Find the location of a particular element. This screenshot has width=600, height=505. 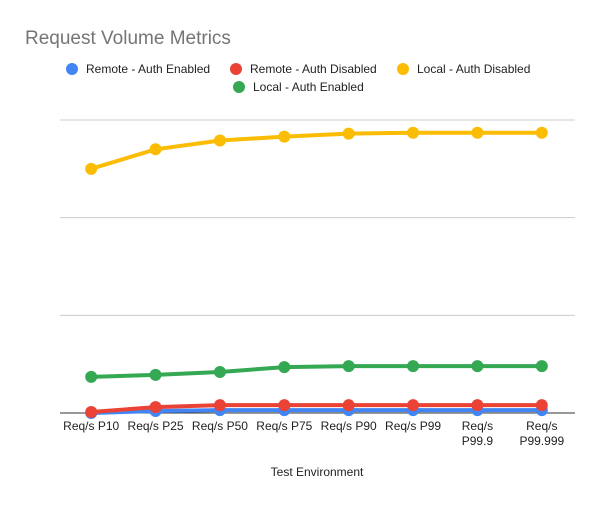

x-tick-label: Req/s P90 is located at coordinates (349, 426).